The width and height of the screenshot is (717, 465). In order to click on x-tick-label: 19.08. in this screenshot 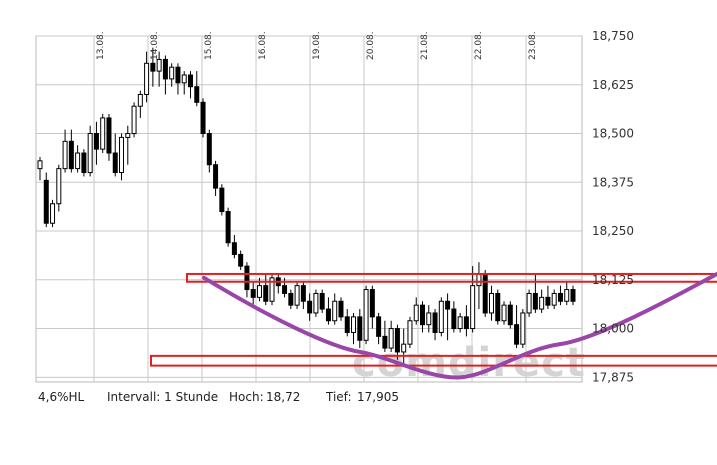, I will do `click(317, 45)`.